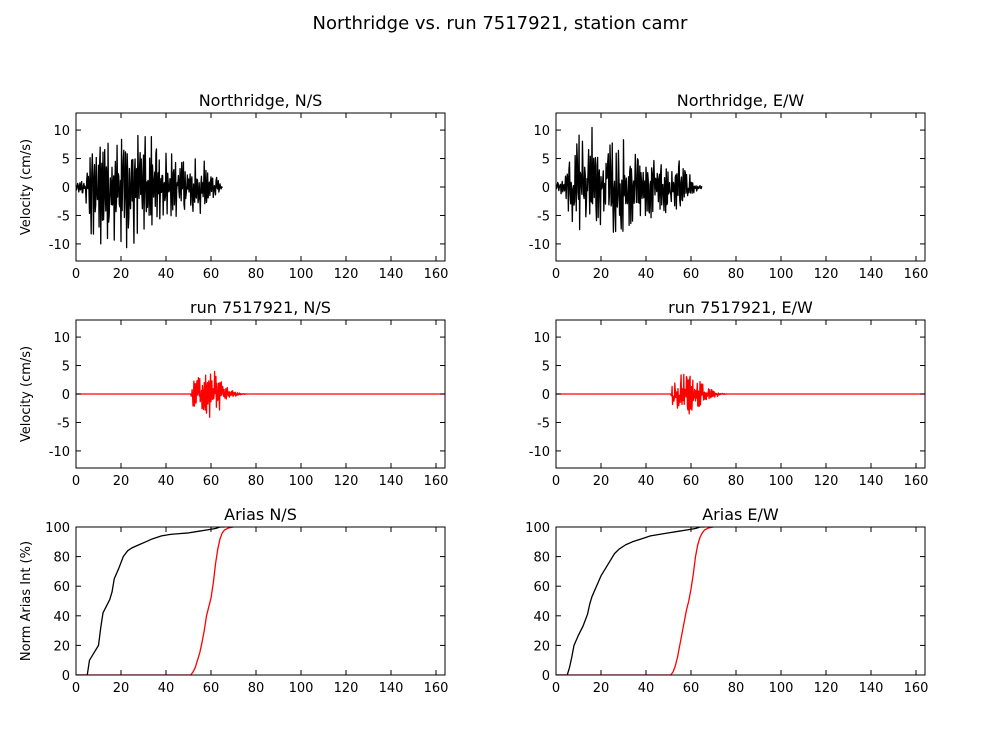 The width and height of the screenshot is (1000, 750). Describe the element at coordinates (501, 23) in the screenshot. I see `figure-title: Northridge vs. run 7517921, station camr` at that location.